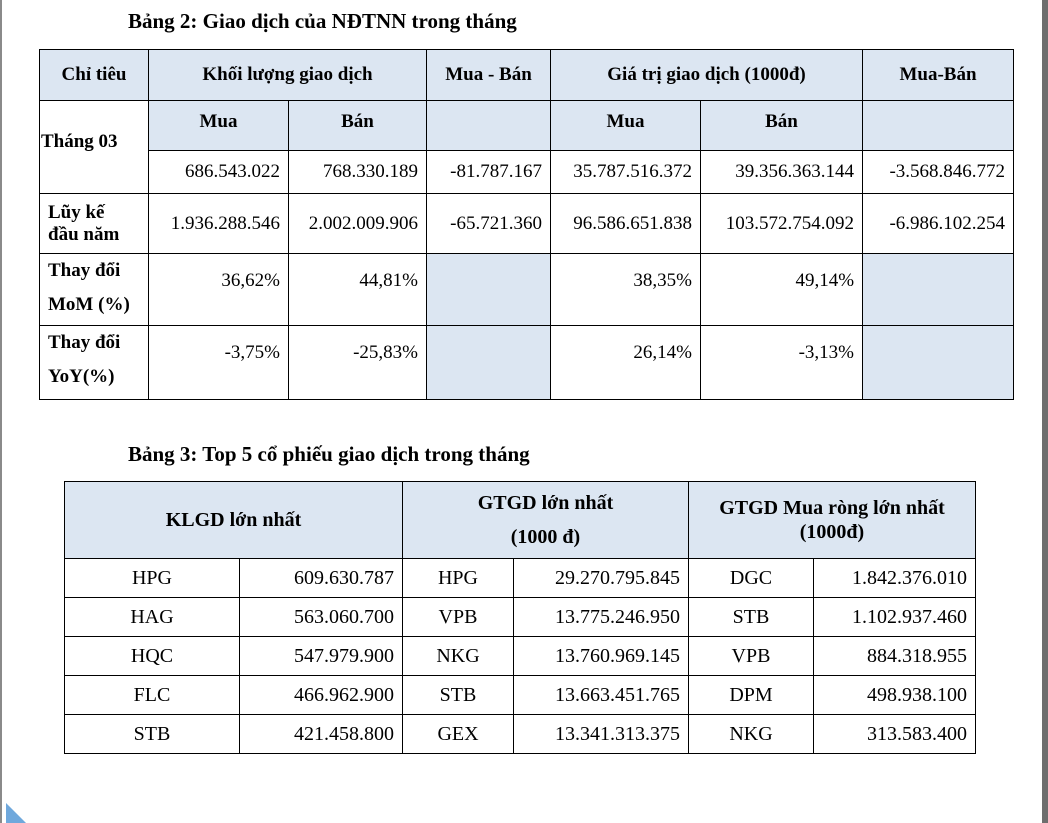  Describe the element at coordinates (94, 75) in the screenshot. I see `header-chi-tieu: Chỉ tiêu` at that location.